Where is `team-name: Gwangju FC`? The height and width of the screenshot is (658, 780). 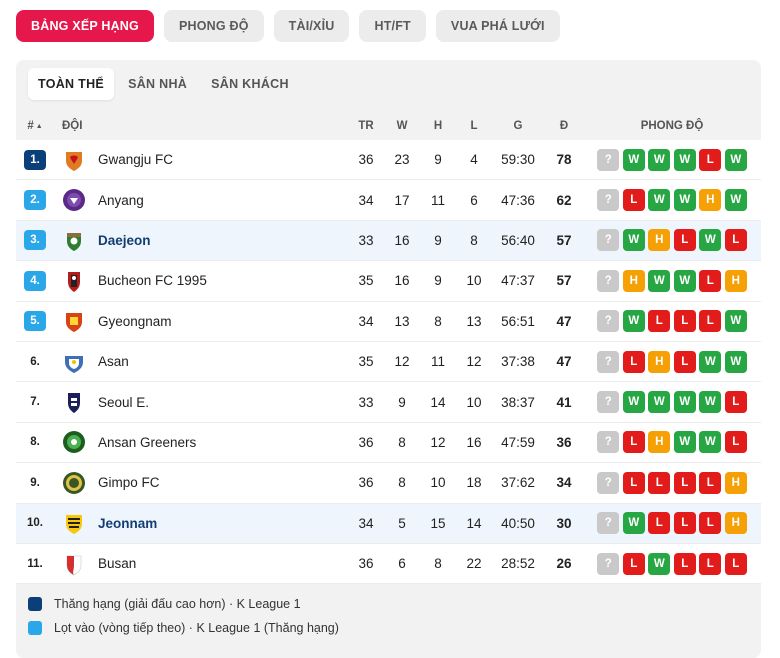 team-name: Gwangju FC is located at coordinates (136, 160).